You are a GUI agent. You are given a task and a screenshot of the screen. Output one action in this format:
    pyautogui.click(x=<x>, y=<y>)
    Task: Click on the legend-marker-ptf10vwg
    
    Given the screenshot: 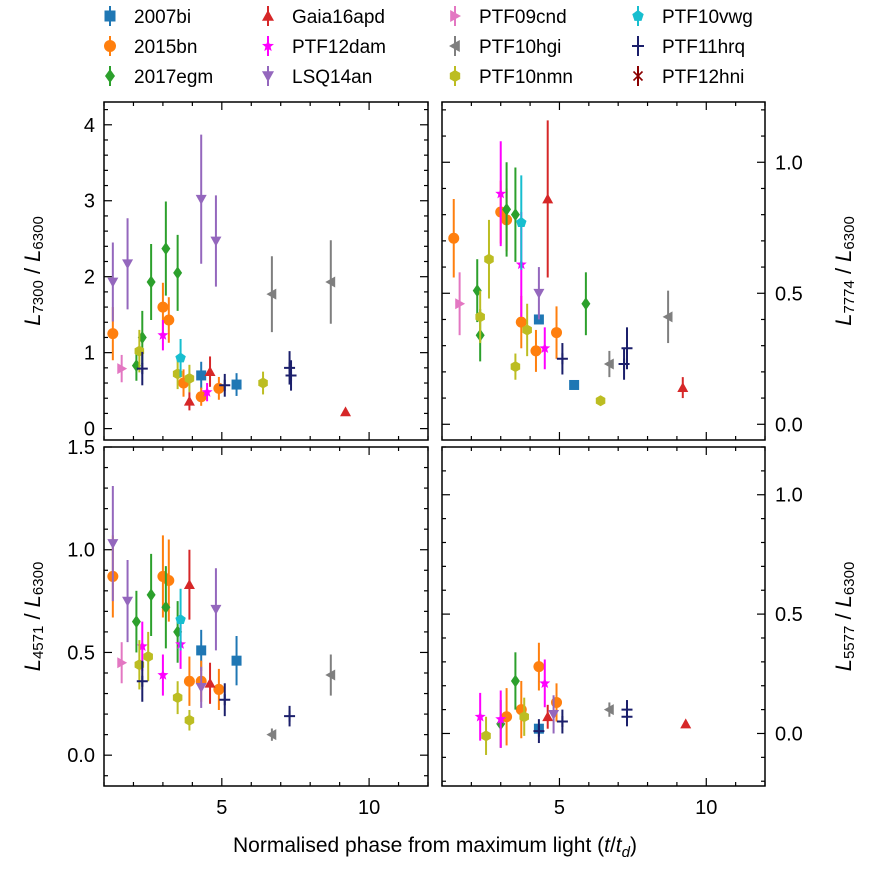 What is the action you would take?
    pyautogui.click(x=638, y=15)
    